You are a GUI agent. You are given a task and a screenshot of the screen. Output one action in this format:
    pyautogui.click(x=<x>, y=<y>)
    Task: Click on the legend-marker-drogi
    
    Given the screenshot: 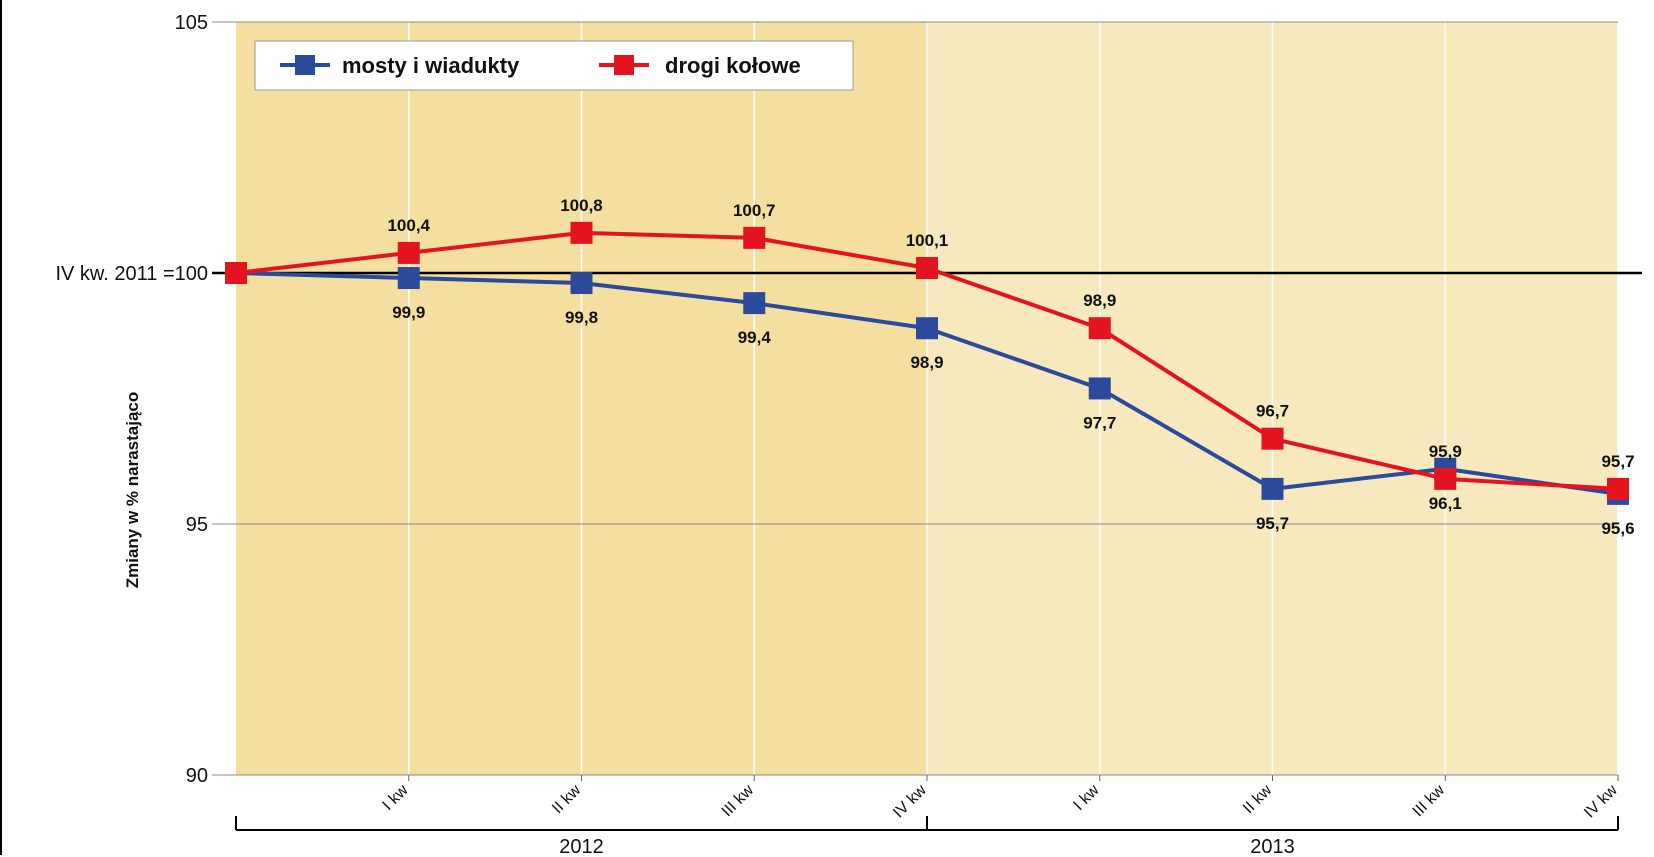 What is the action you would take?
    pyautogui.click(x=624, y=65)
    